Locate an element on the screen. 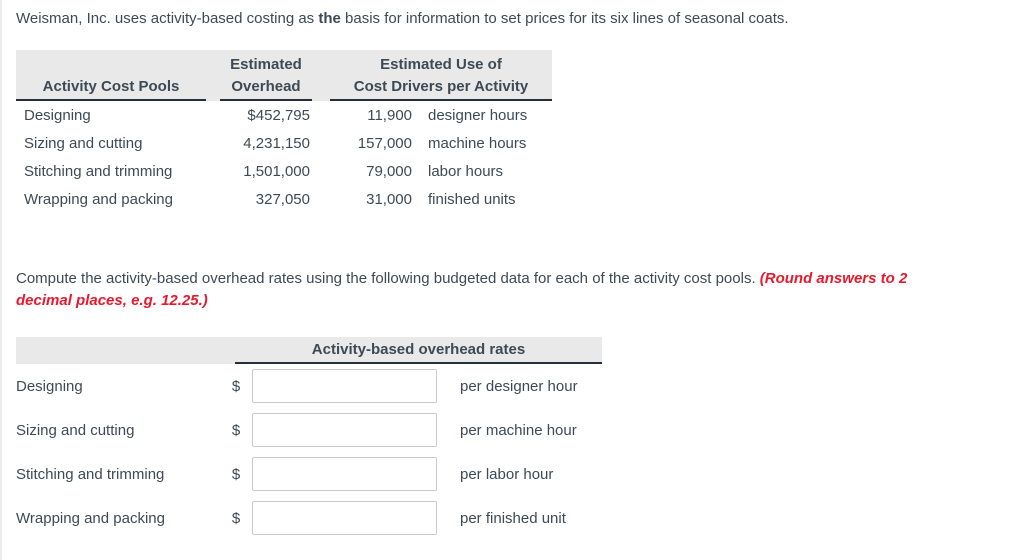 The height and width of the screenshot is (560, 1024). driver-qty-cell: 11,900 is located at coordinates (389, 115).